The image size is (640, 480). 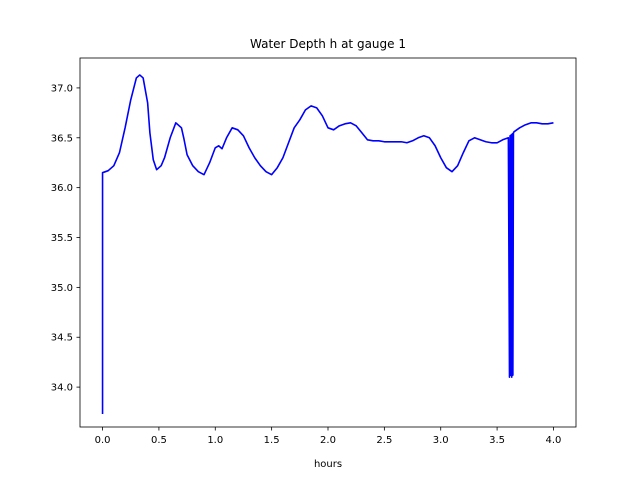 I want to click on y-tick-label: 34.0, so click(x=62, y=388).